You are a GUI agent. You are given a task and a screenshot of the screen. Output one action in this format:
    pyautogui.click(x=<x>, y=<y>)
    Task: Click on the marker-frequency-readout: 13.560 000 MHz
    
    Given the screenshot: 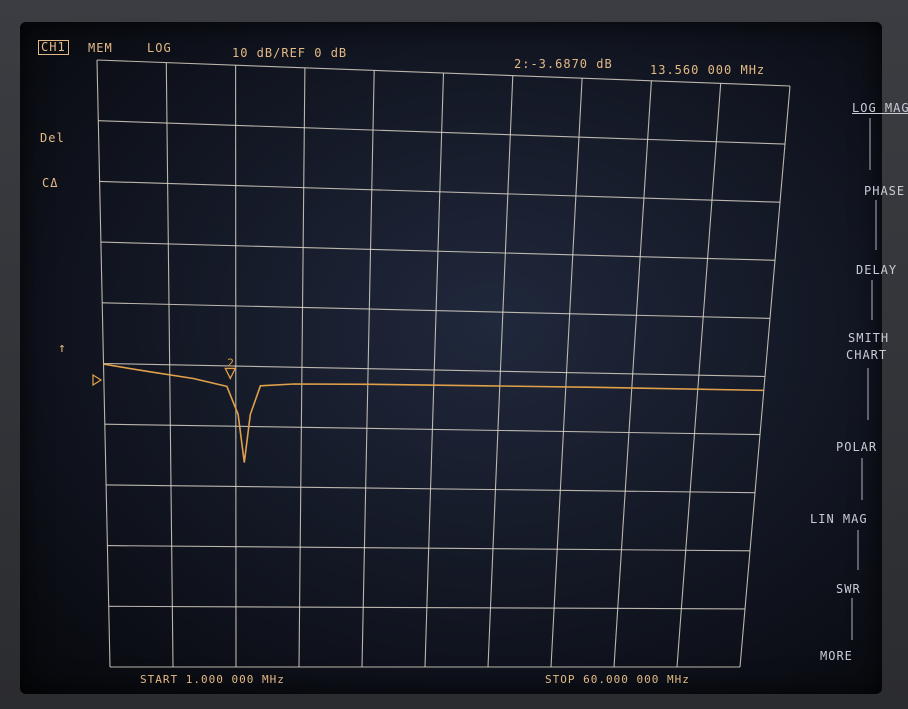 What is the action you would take?
    pyautogui.click(x=708, y=70)
    